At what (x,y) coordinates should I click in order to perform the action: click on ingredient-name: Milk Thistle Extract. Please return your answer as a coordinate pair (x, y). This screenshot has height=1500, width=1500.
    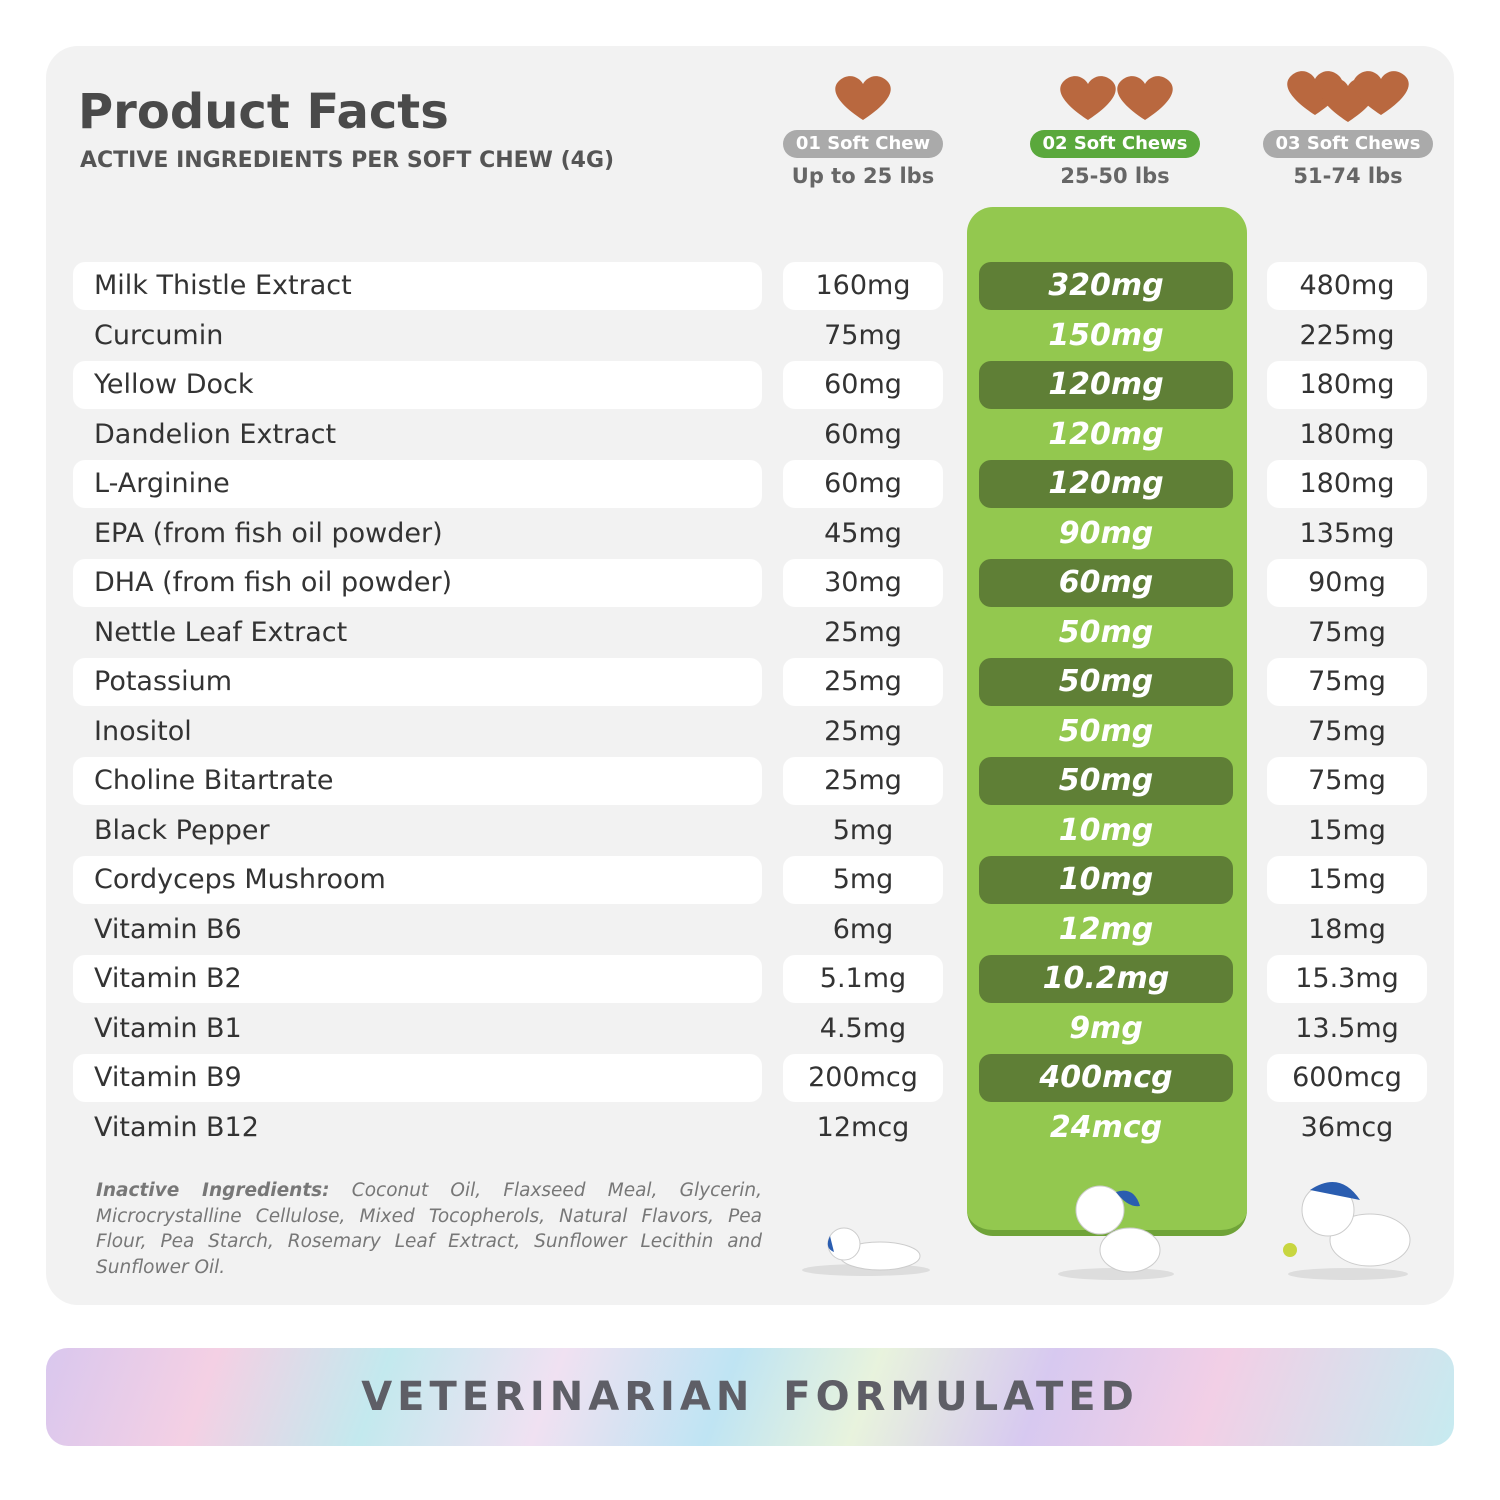
    Looking at the image, I should click on (223, 285).